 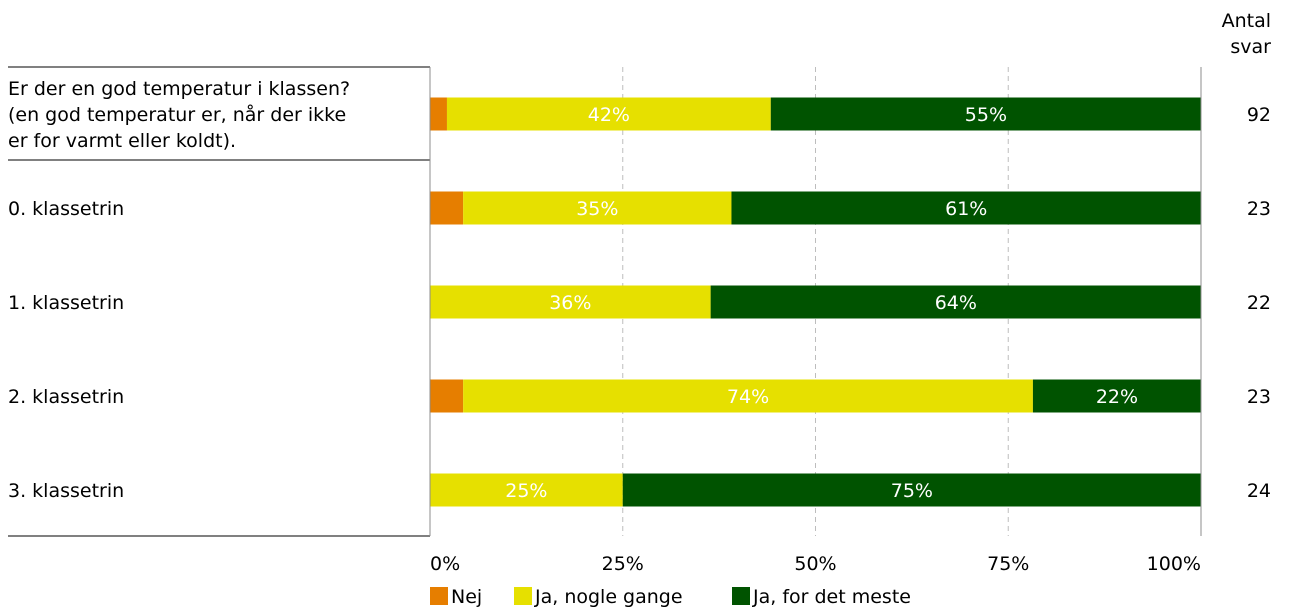 I want to click on x-tick-label: 0%, so click(x=445, y=564).